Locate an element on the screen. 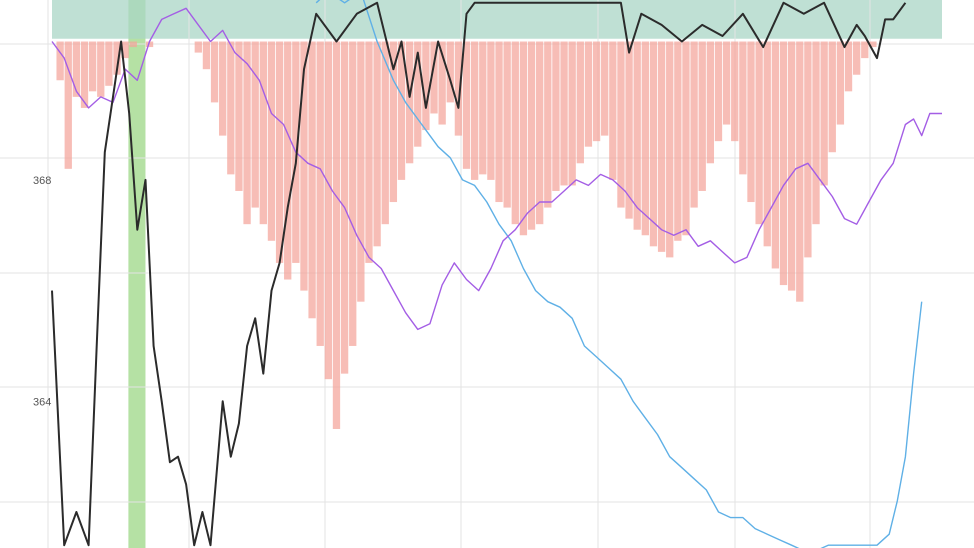 The height and width of the screenshot is (548, 974). highlight-vband is located at coordinates (137, 274).